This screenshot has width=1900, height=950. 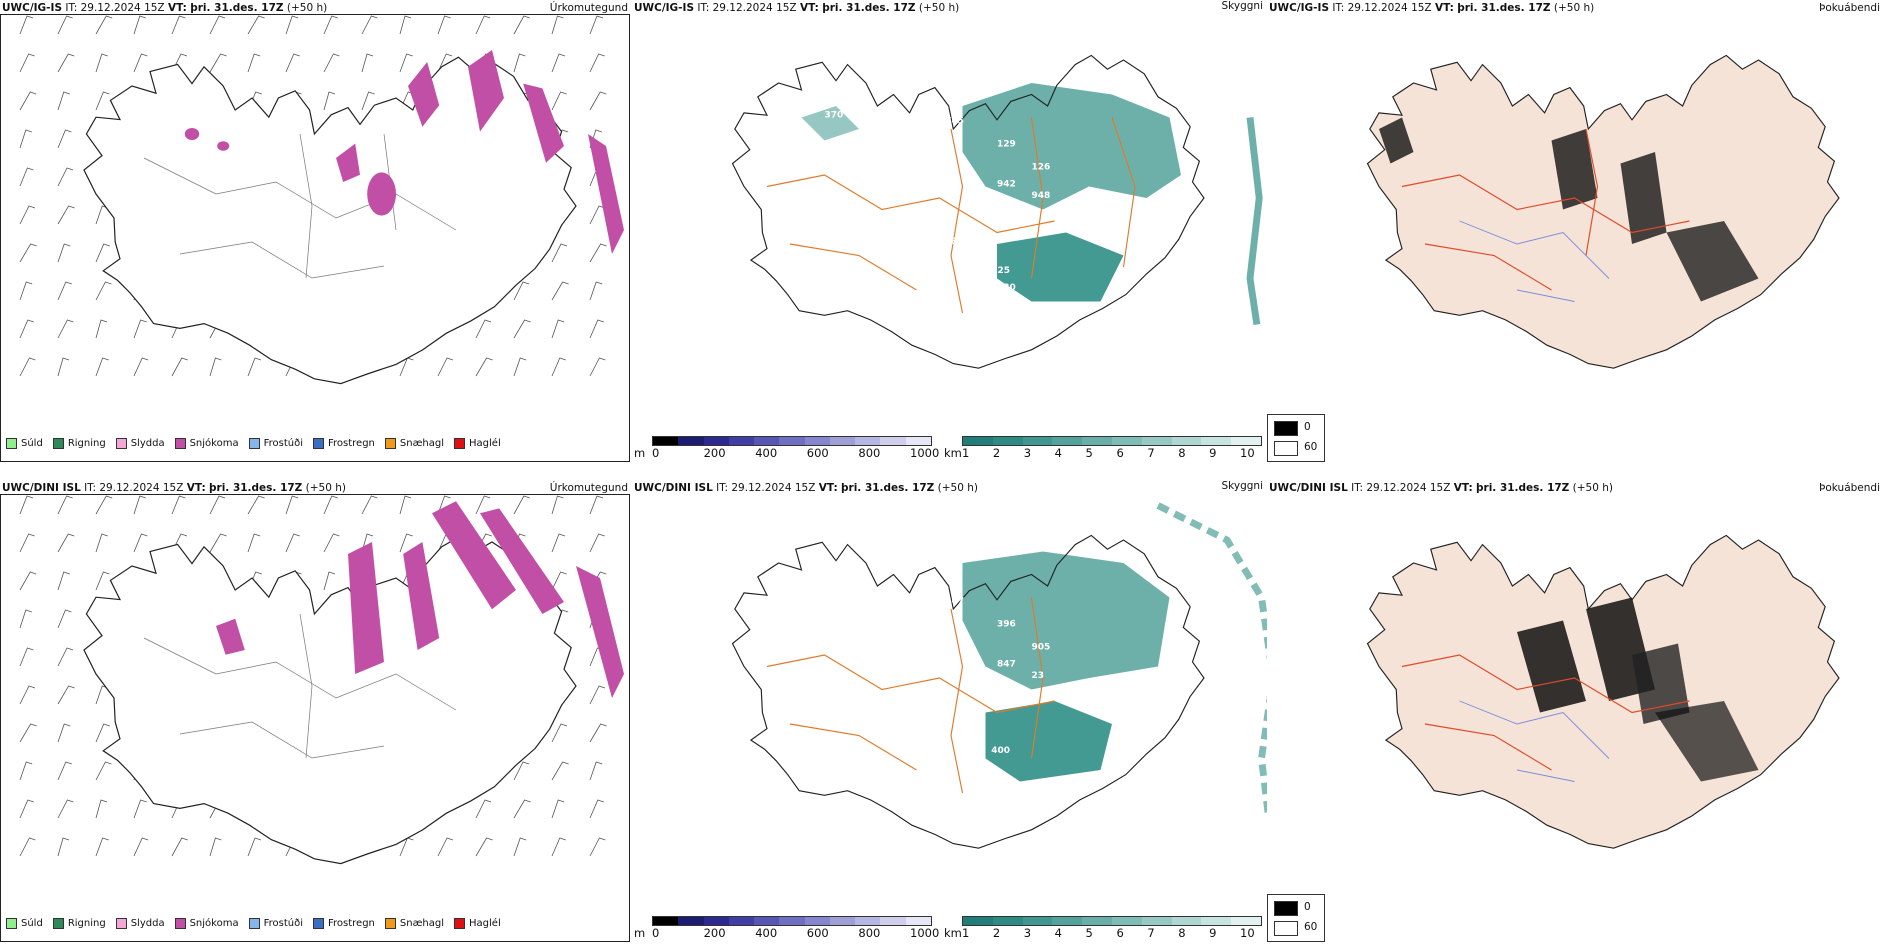 I want to click on colorbar-tick: 5, so click(x=1089, y=453).